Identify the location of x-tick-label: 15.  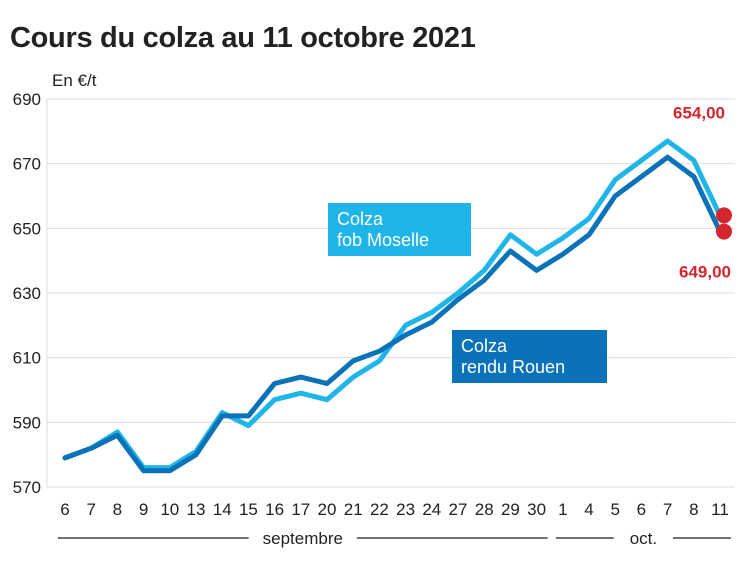
(248, 509).